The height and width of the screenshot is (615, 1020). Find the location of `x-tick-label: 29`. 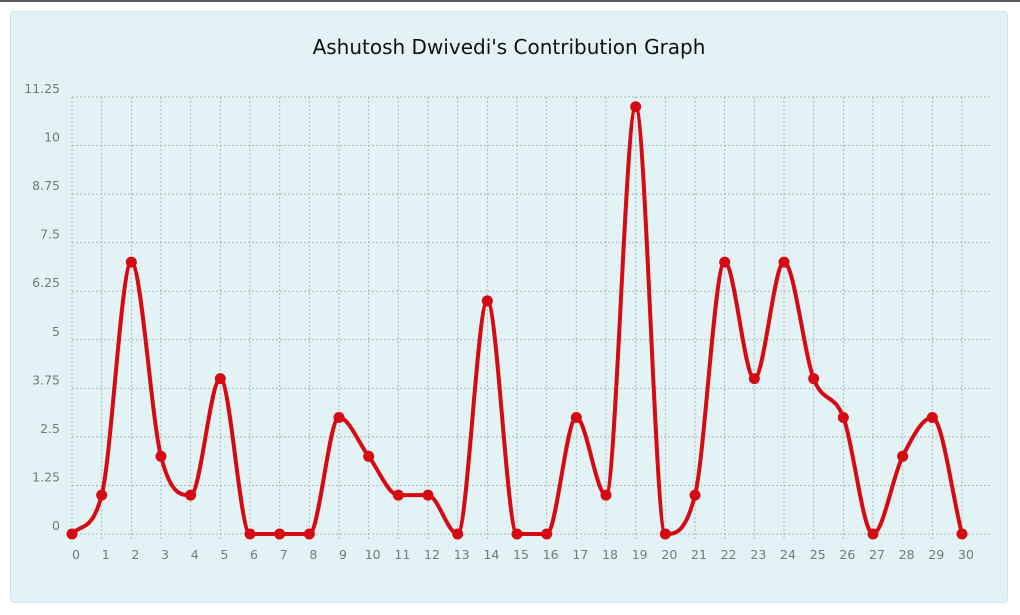

x-tick-label: 29 is located at coordinates (936, 554).